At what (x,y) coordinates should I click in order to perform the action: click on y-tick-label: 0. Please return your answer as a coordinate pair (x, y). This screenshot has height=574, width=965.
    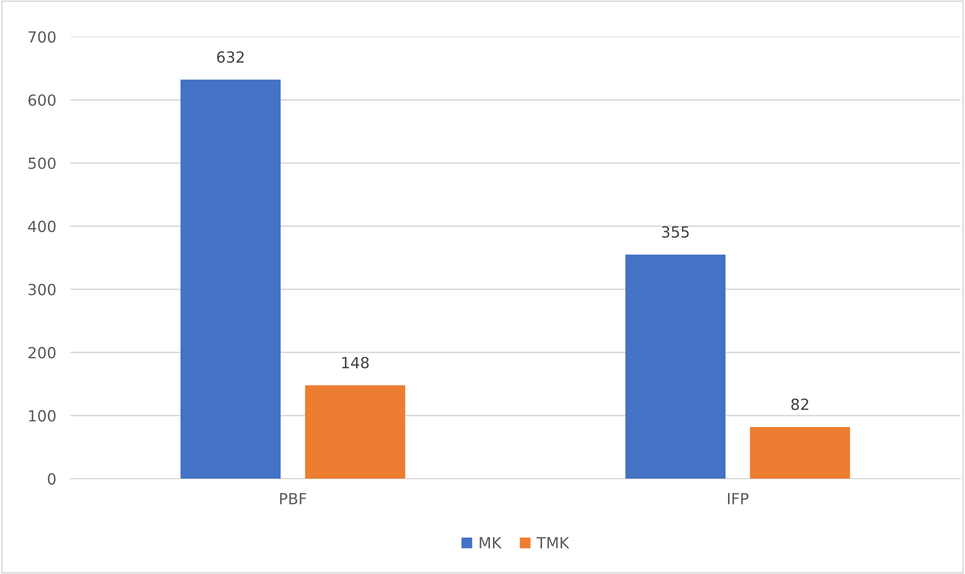
    Looking at the image, I should click on (52, 479).